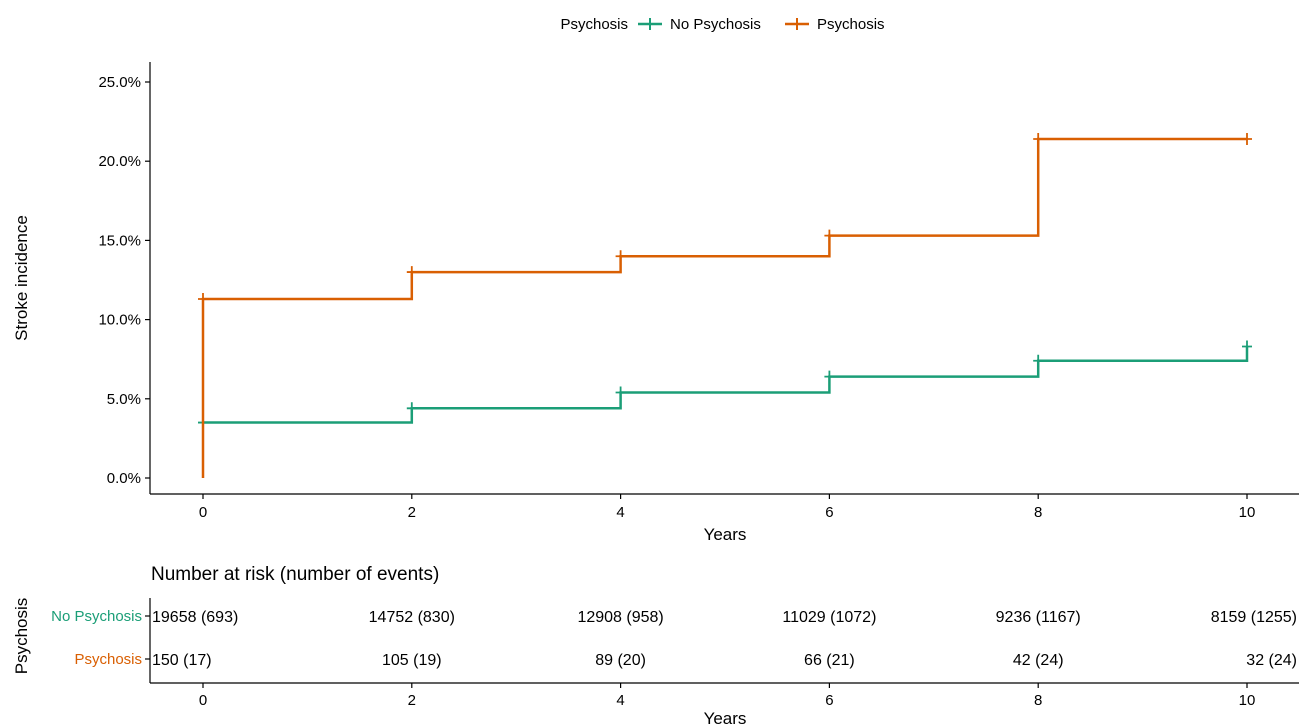 The image size is (1299, 727). I want to click on risk-cell: 8159 (1255), so click(1254, 617).